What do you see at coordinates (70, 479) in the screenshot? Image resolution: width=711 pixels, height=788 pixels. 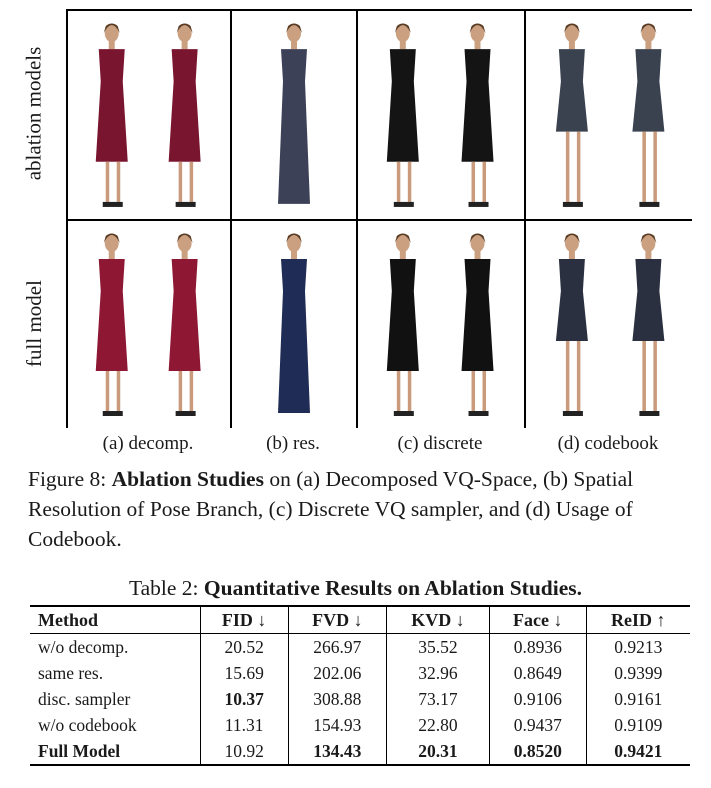 I see `caption-prefix: Figure 8:` at bounding box center [70, 479].